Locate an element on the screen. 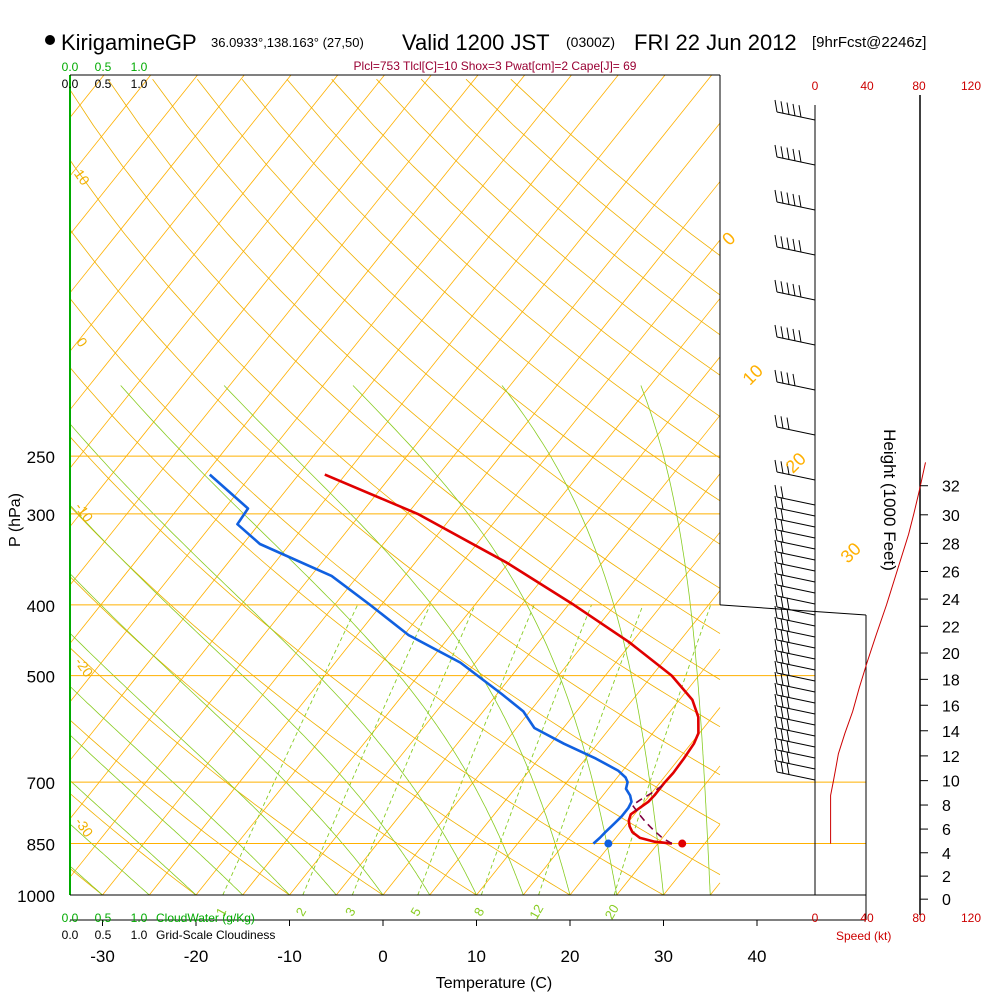 The image size is (1000, 1000). x-axis-title: Temperature (C) is located at coordinates (494, 983).